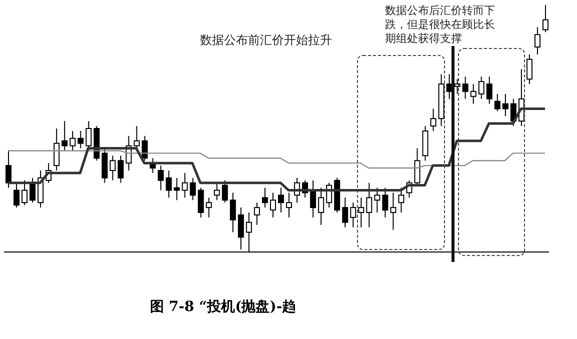 This screenshot has height=339, width=577. What do you see at coordinates (266, 40) in the screenshot?
I see `annotation: 数据公布前汇价开始拉升` at bounding box center [266, 40].